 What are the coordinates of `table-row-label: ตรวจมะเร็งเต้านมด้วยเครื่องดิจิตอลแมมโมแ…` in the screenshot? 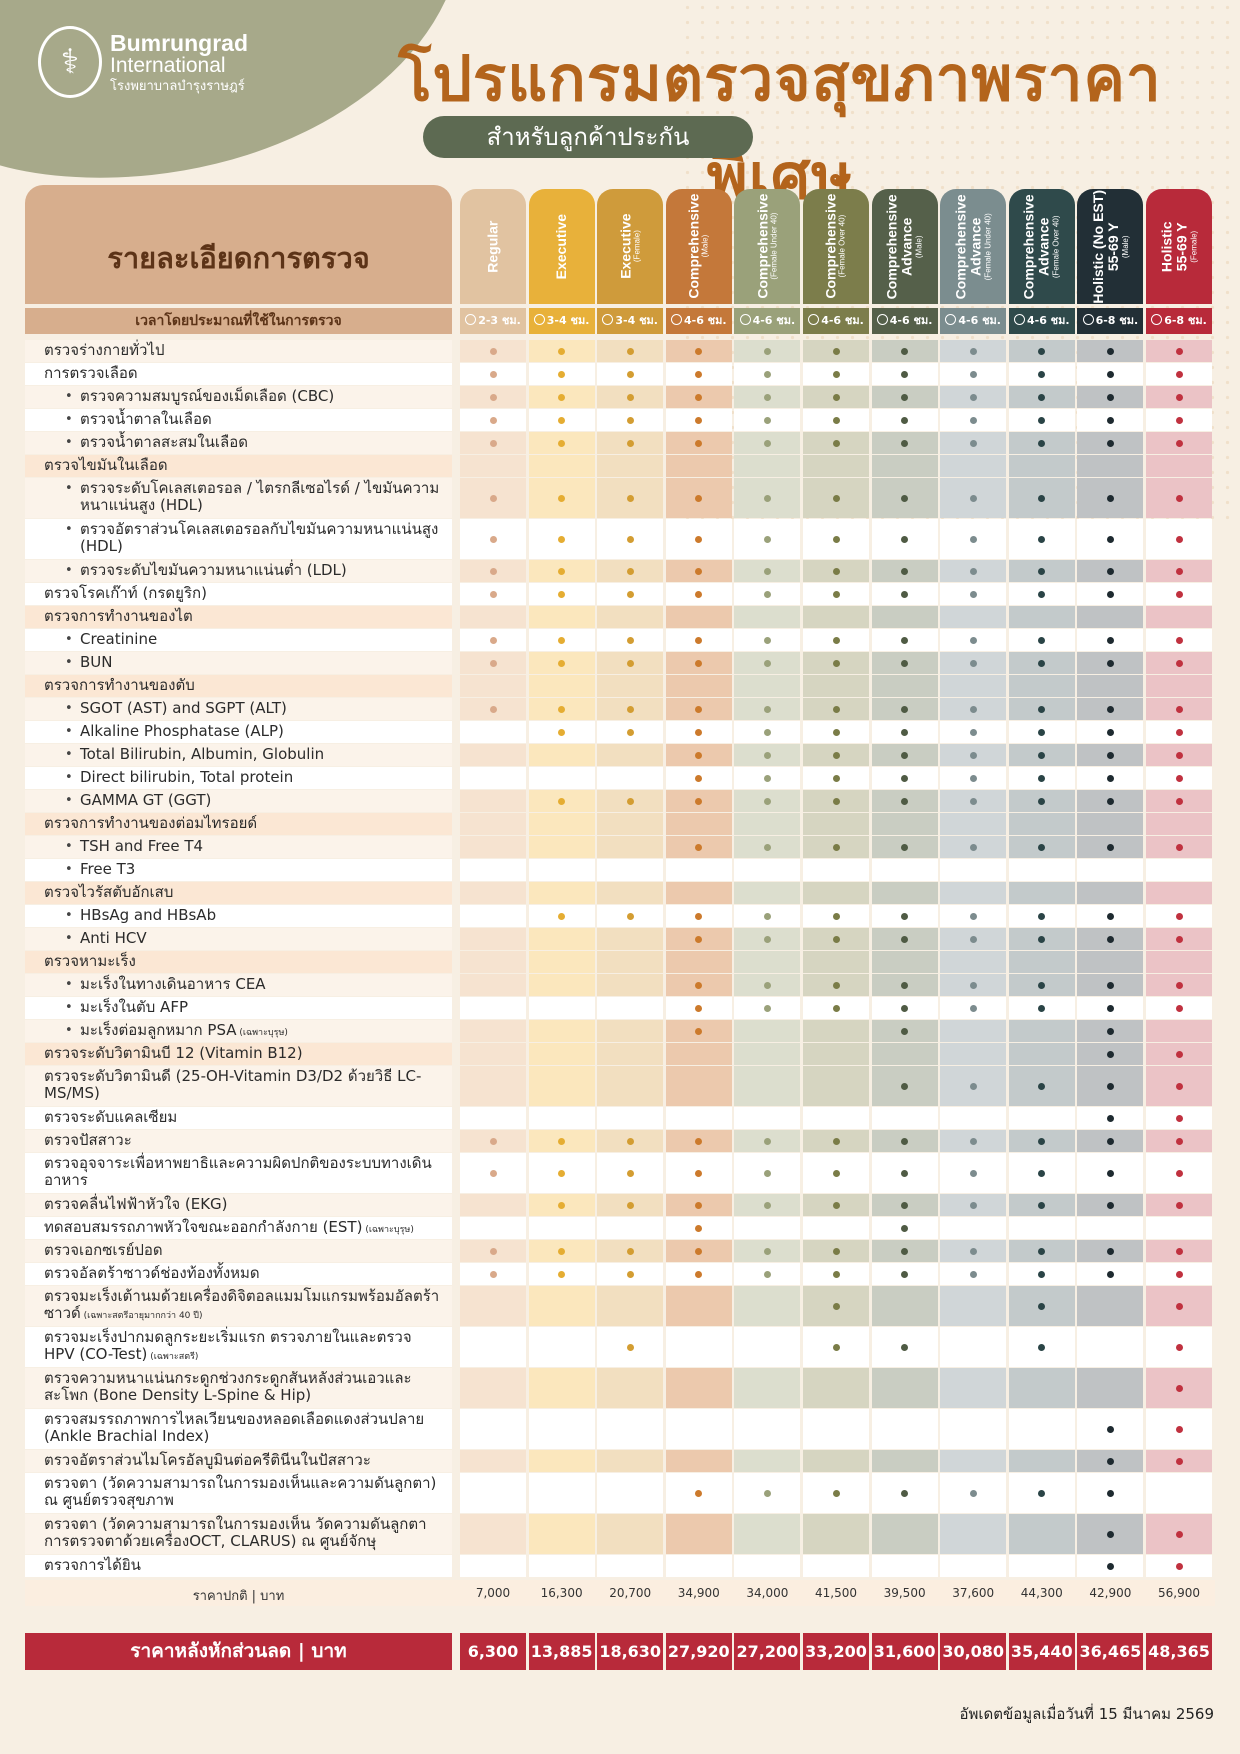 It's located at (242, 1304).